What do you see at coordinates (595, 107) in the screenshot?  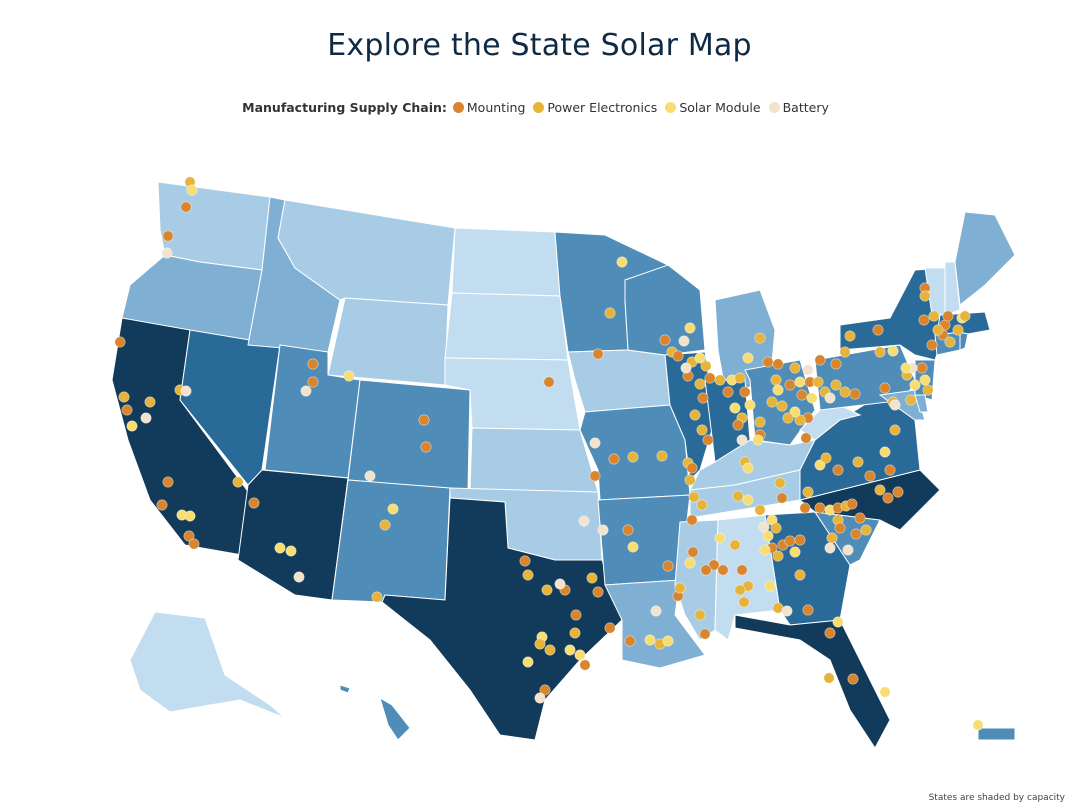 I see `legend-item-power-electronics: Power Electronics` at bounding box center [595, 107].